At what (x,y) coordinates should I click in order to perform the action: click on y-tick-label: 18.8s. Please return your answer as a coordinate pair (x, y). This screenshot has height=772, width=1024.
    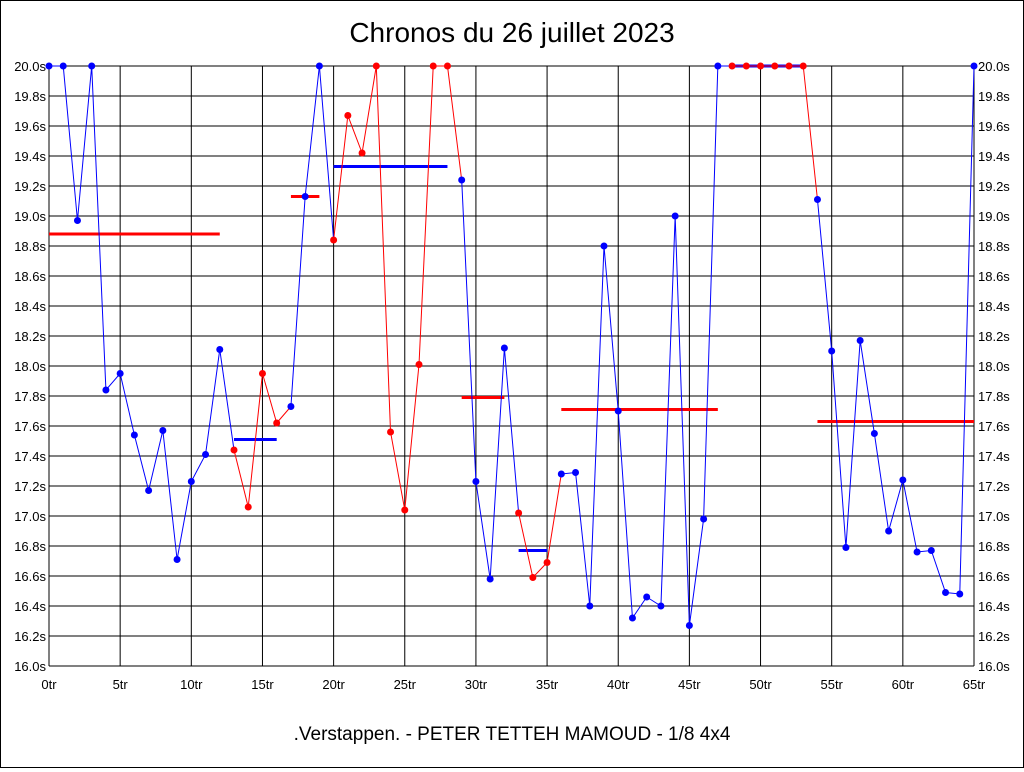
    Looking at the image, I should click on (30, 246).